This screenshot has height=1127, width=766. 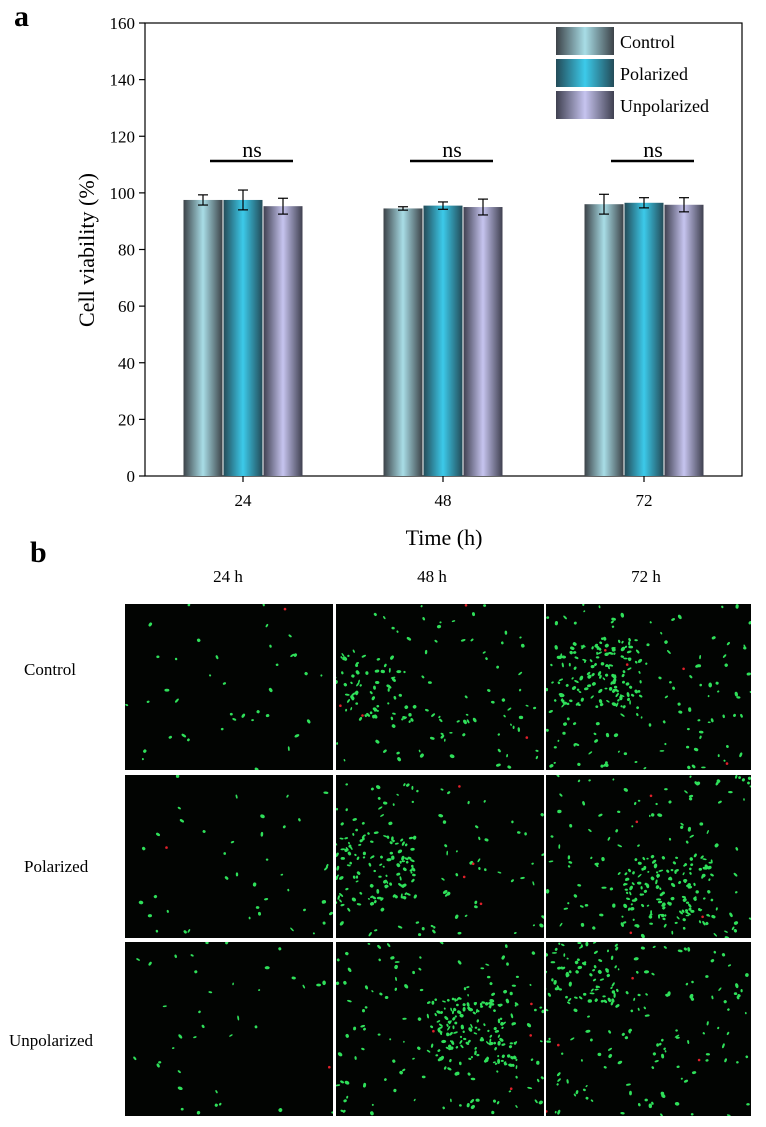 I want to click on micrograph-unpolarized-24h, so click(x=229, y=1029).